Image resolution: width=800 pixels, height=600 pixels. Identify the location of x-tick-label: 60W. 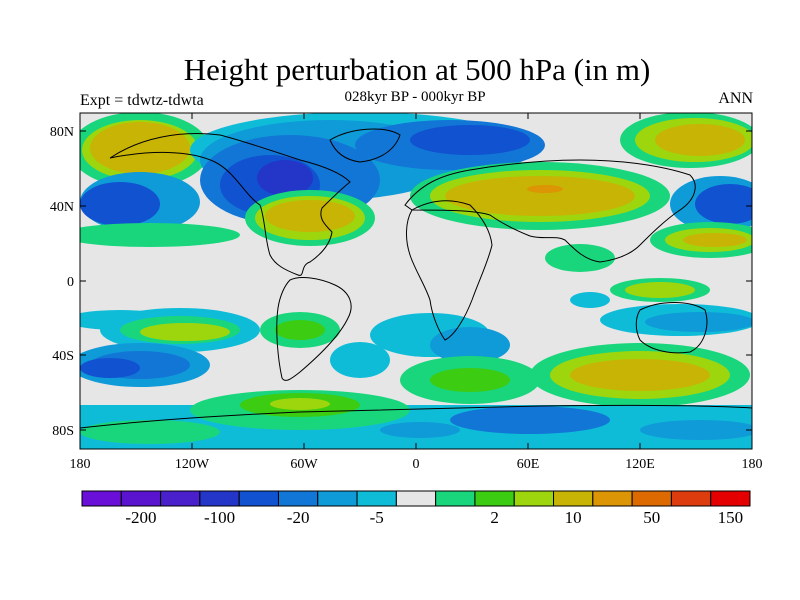
(304, 464).